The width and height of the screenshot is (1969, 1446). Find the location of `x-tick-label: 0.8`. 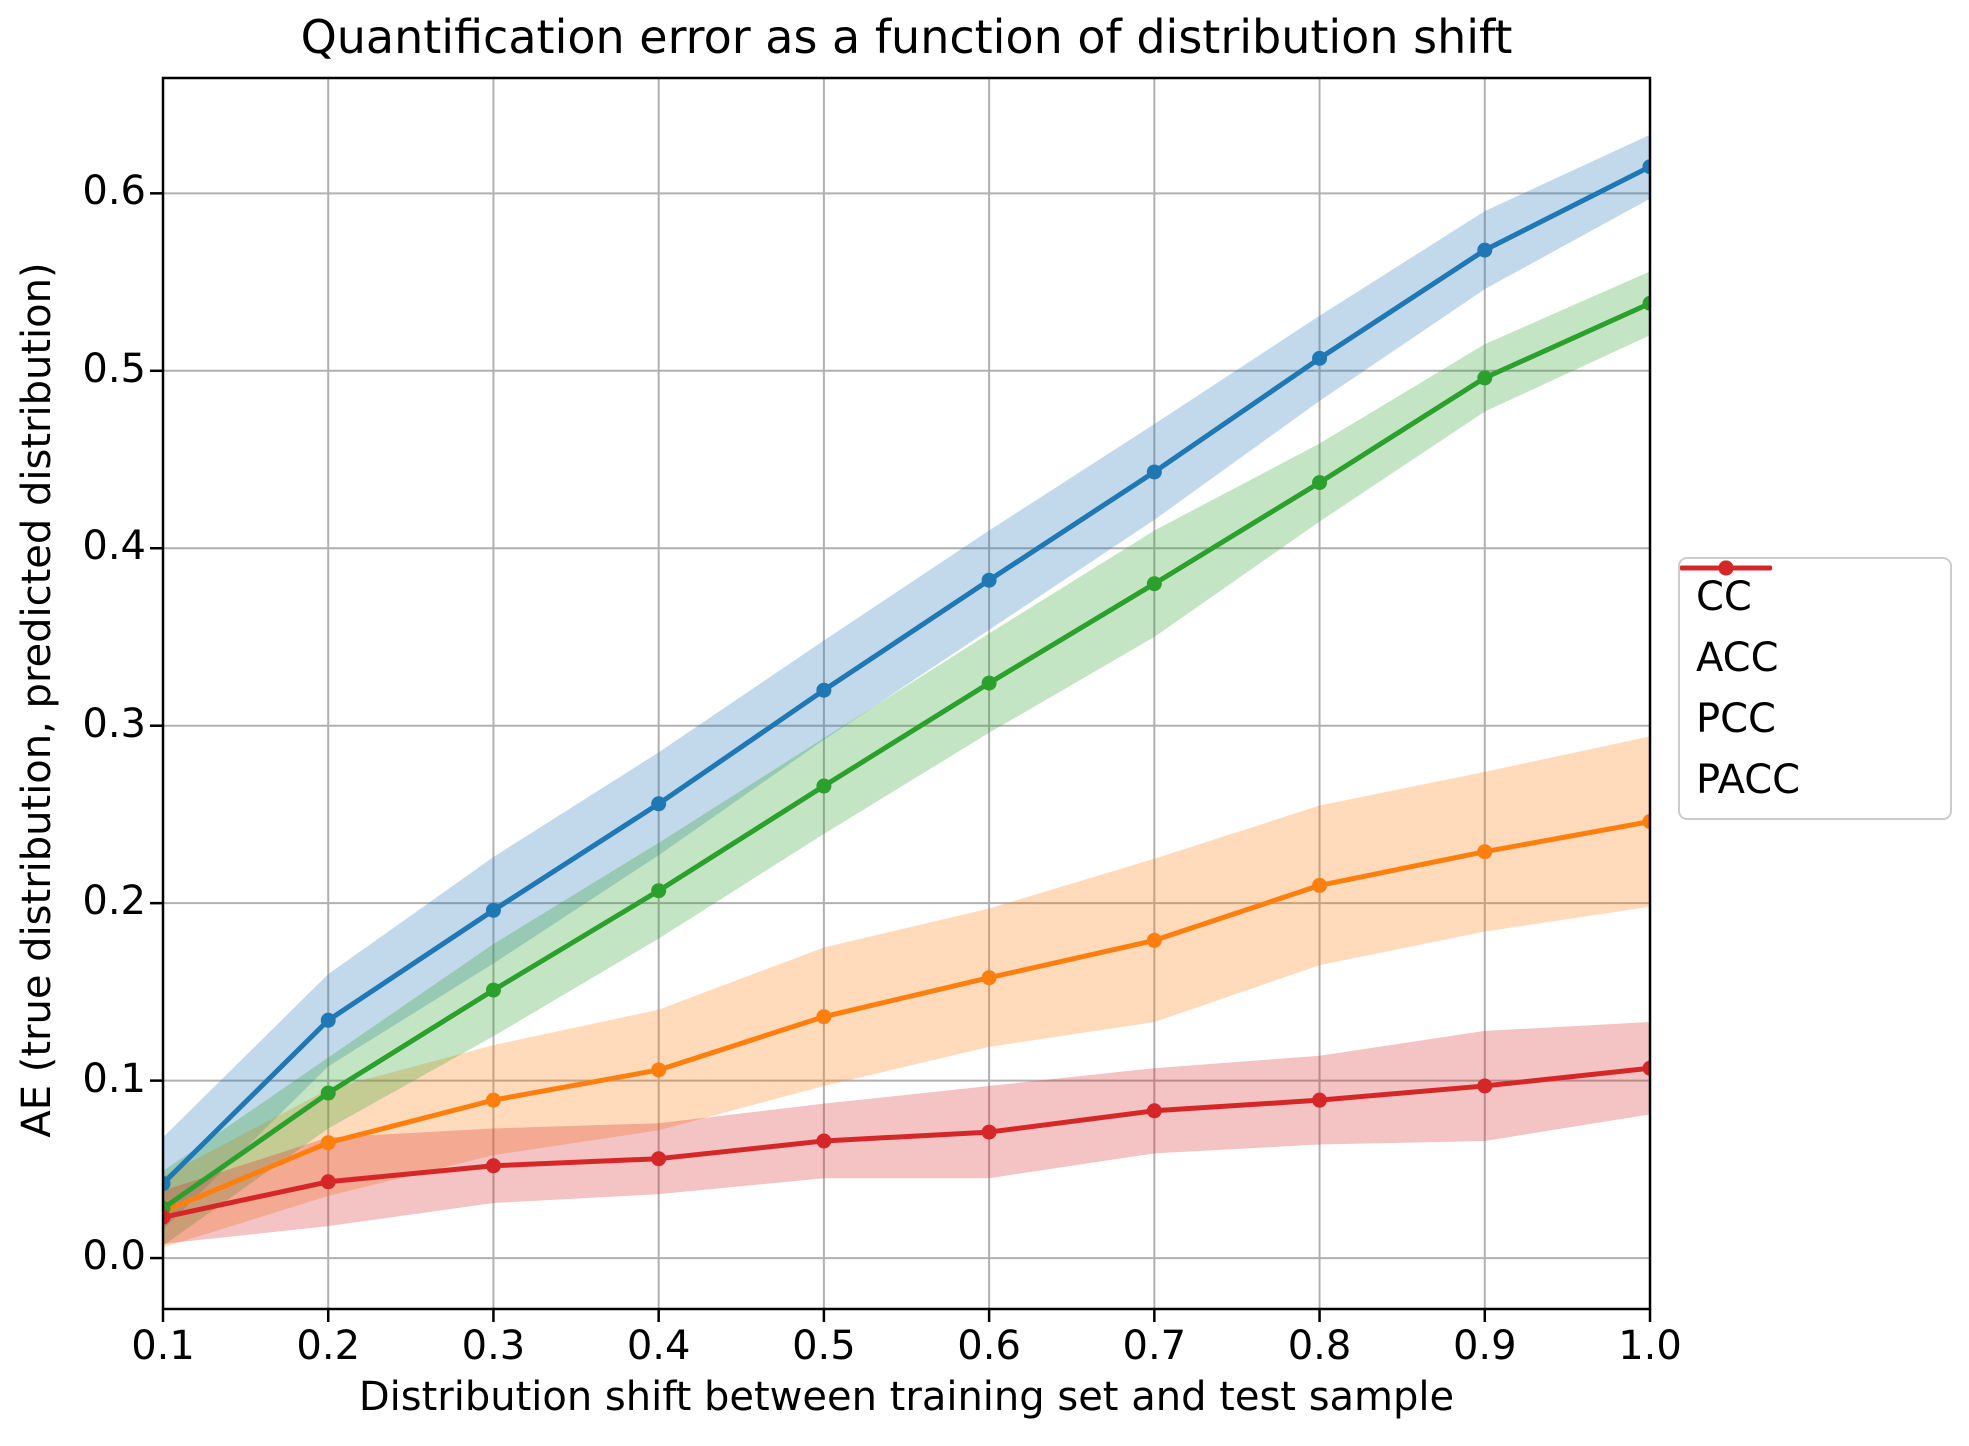

x-tick-label: 0.8 is located at coordinates (1319, 1346).